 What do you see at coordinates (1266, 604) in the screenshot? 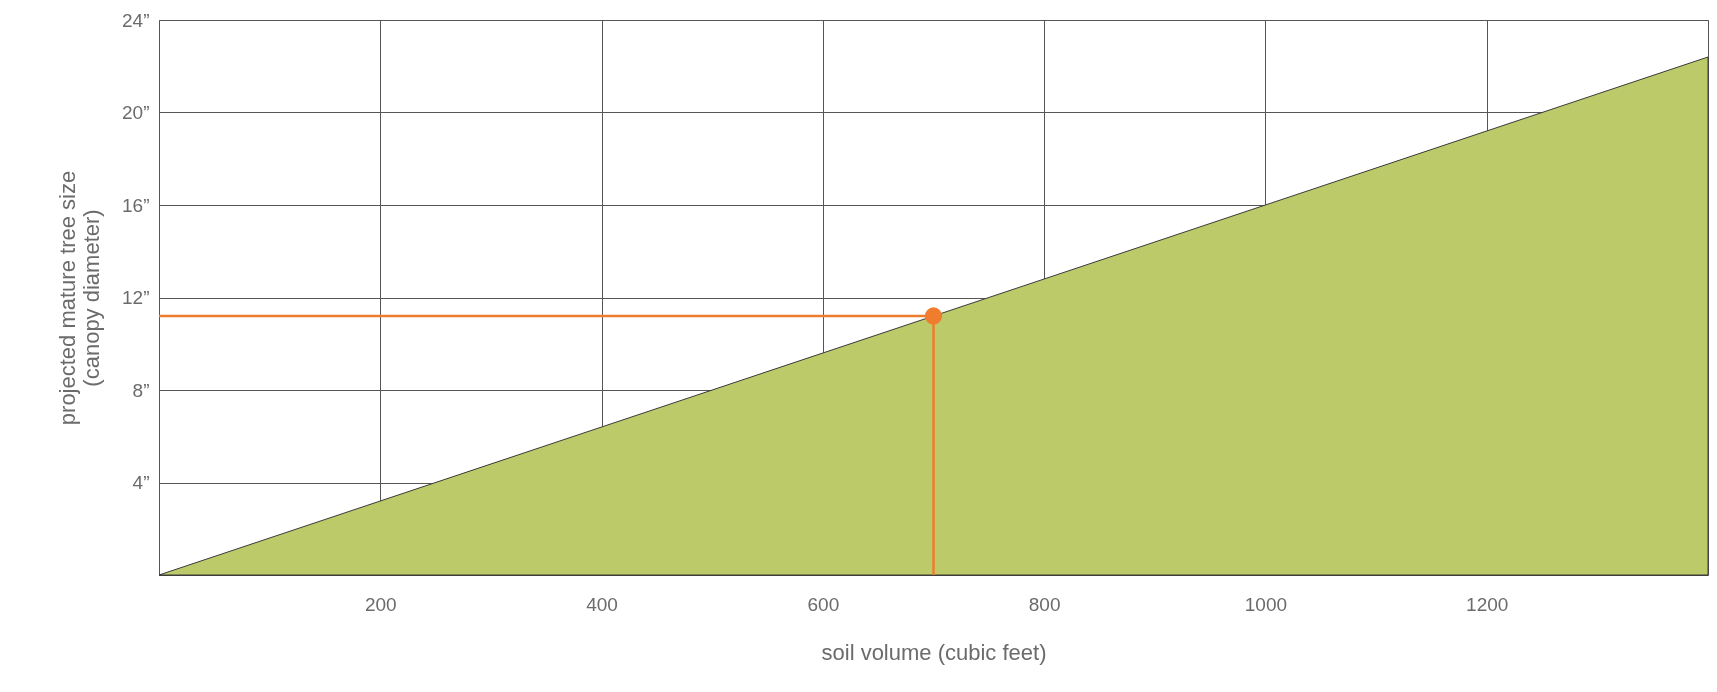
I see `x-tick-label: 1000` at bounding box center [1266, 604].